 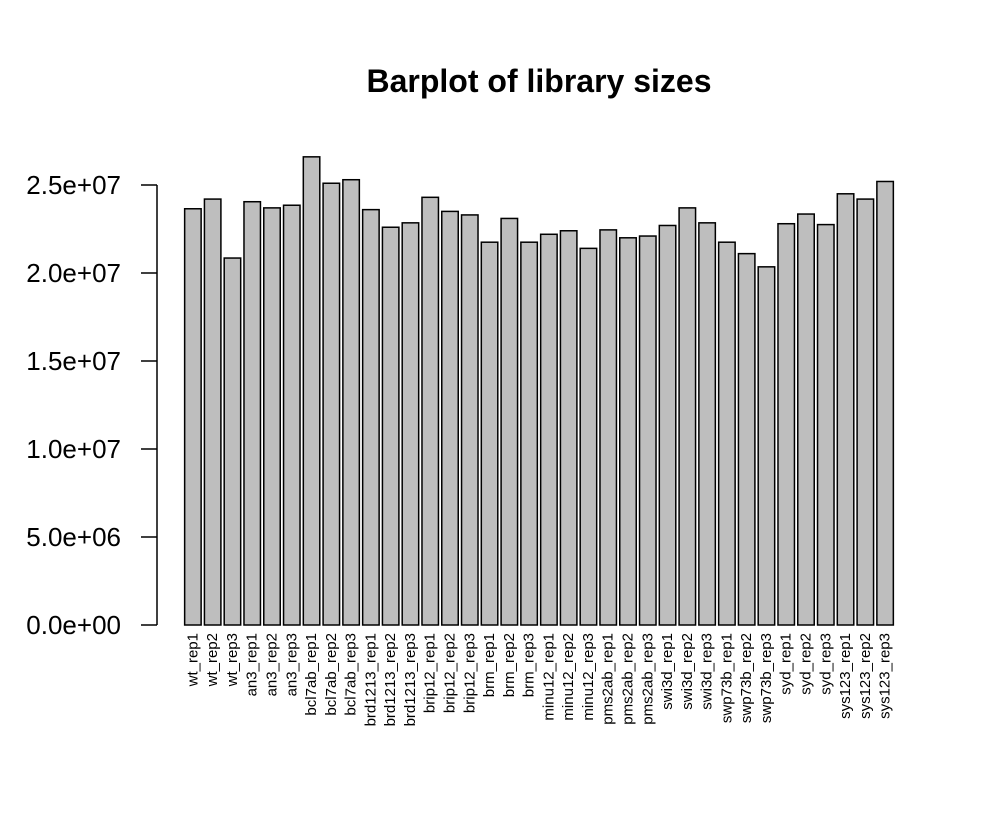 I want to click on chart-title: Barplot of library sizes, so click(x=539, y=81).